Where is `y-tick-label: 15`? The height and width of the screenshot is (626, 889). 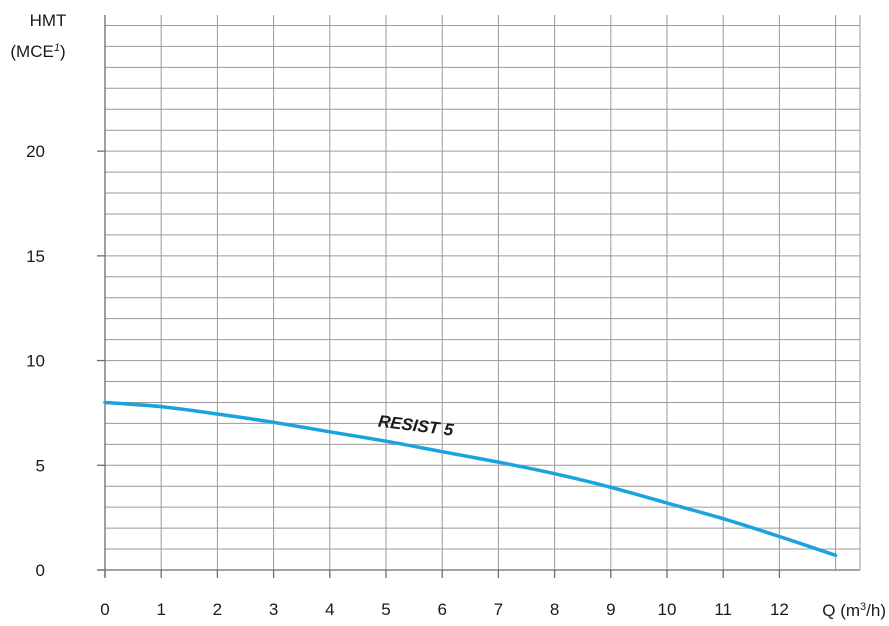 y-tick-label: 15 is located at coordinates (35, 256).